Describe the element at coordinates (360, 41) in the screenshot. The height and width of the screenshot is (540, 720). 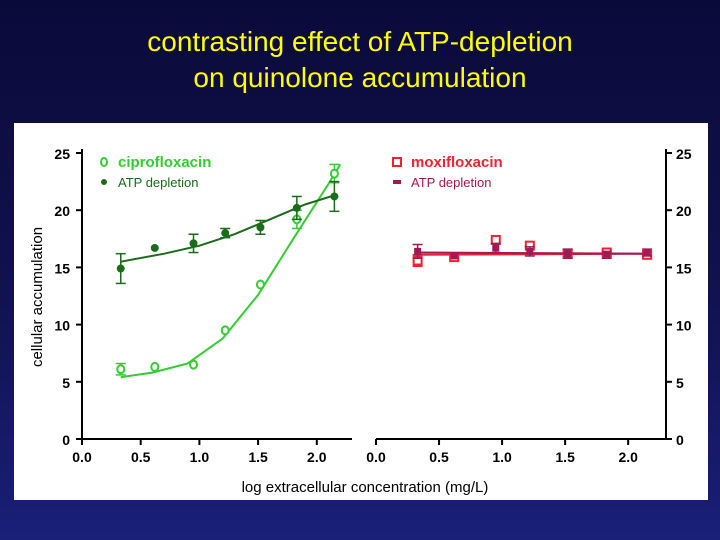
I see `title-line-1: contrasting effect of ATP-depletion` at that location.